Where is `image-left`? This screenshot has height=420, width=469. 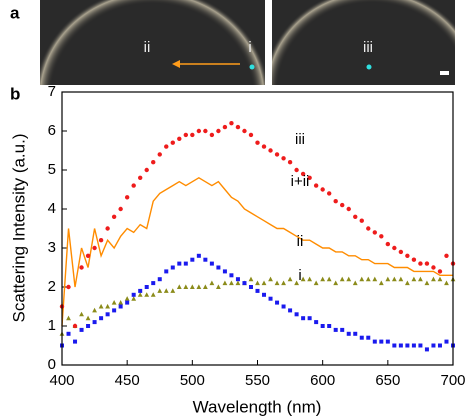
image-left is located at coordinates (152, 42).